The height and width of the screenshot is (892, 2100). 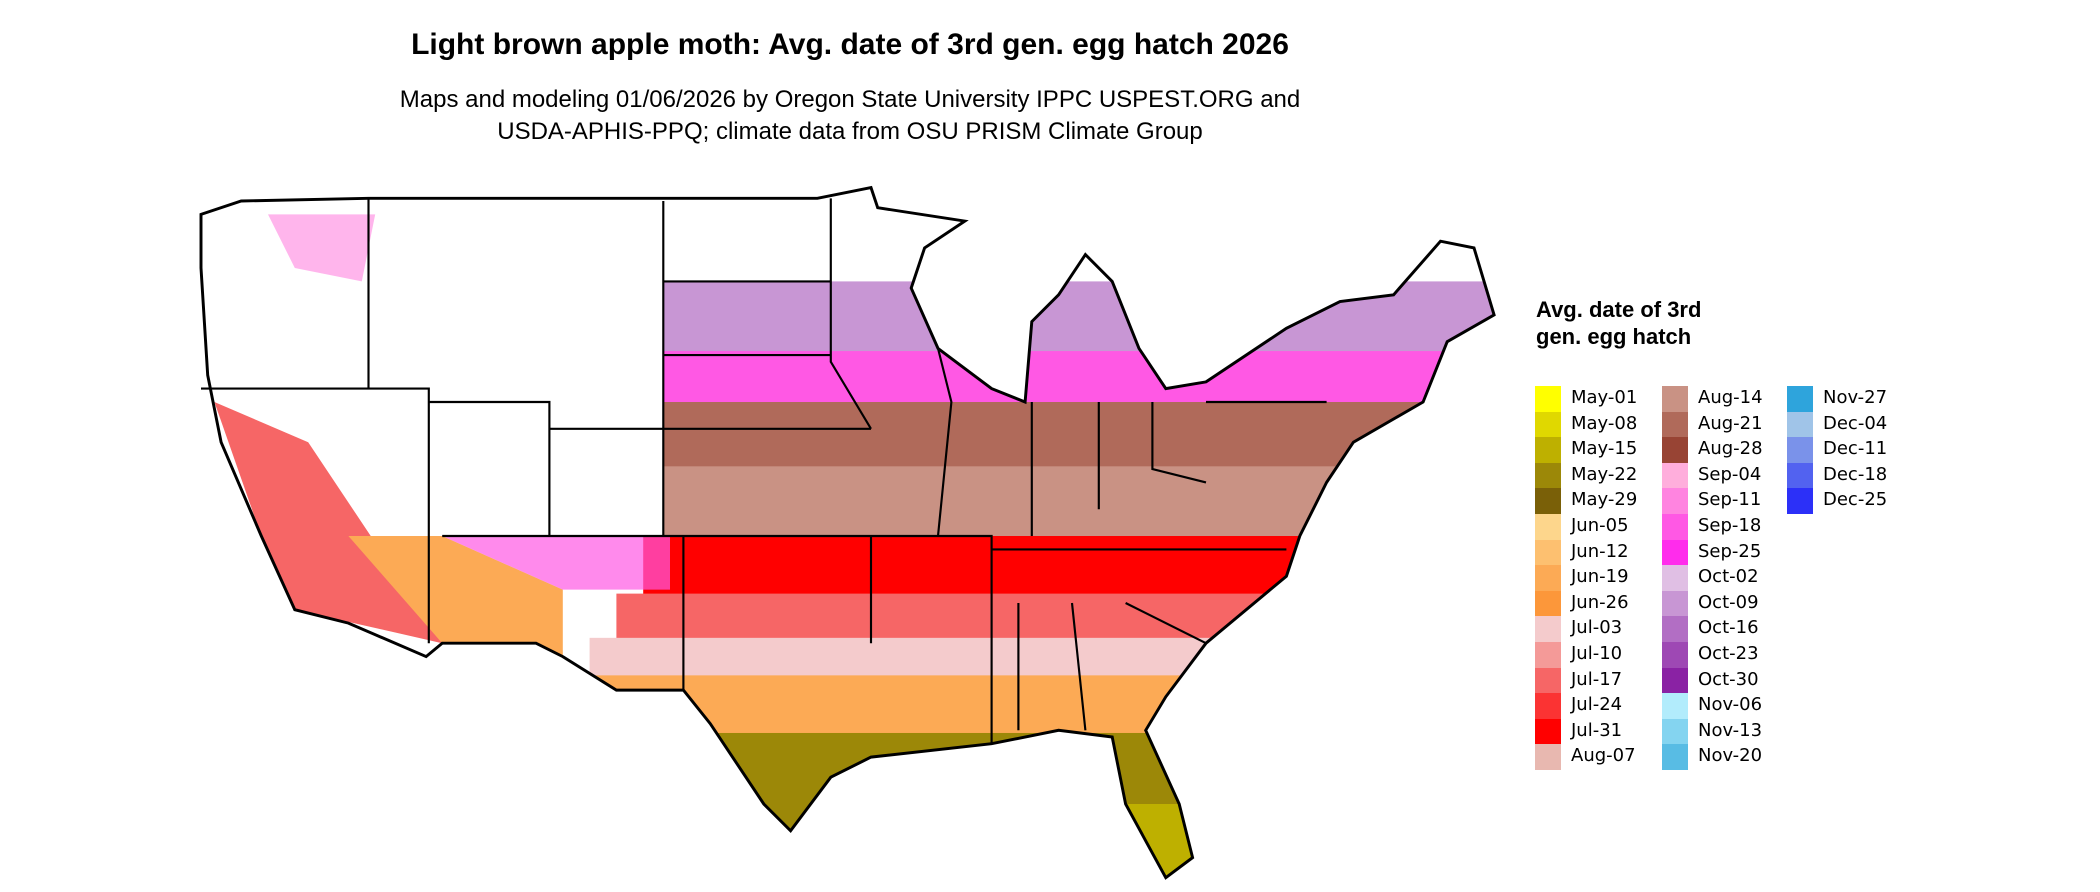 I want to click on legend-label: Dec-04, so click(x=1855, y=423).